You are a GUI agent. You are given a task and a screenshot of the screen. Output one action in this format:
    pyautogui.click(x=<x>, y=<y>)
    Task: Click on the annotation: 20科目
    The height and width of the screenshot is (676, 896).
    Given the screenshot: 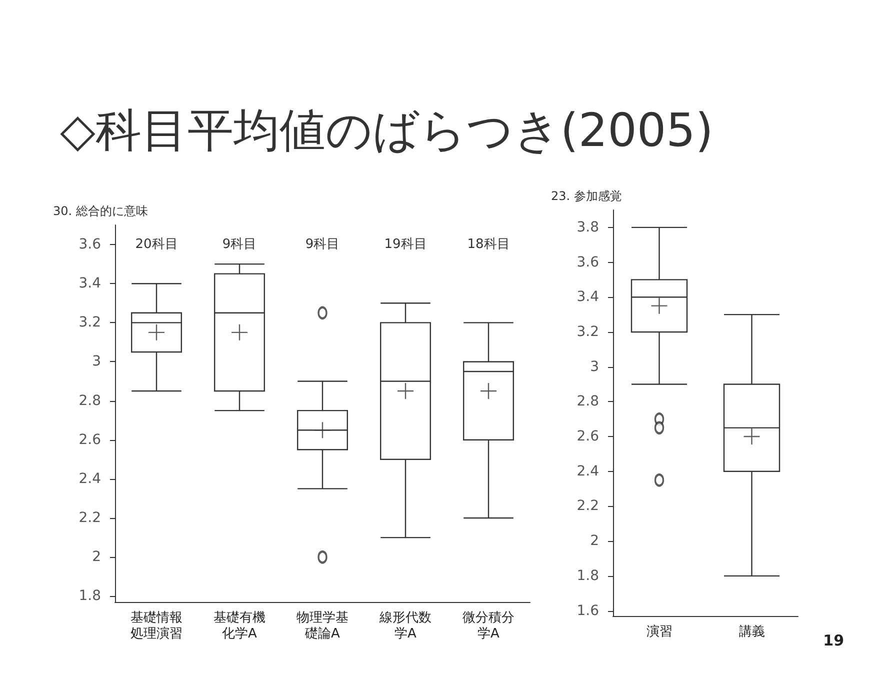 What is the action you would take?
    pyautogui.click(x=156, y=244)
    